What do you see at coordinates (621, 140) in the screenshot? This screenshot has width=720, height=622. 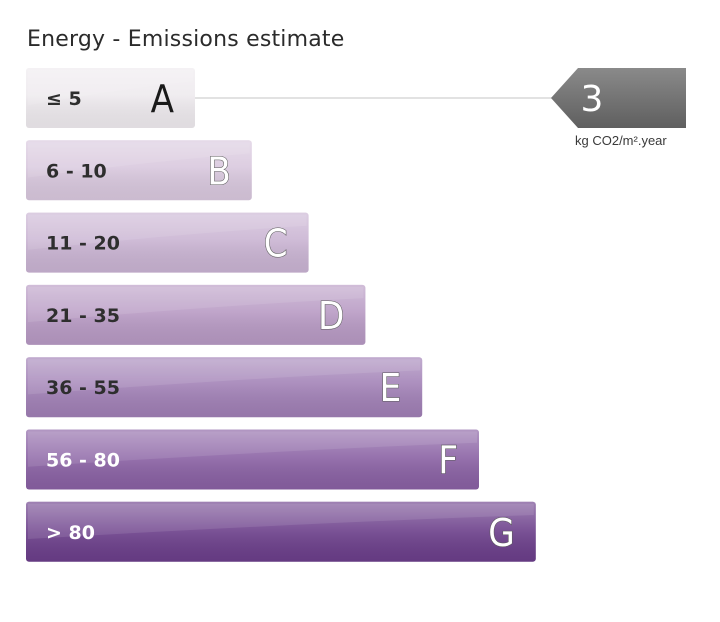 I see `unit-label: kg CO2/m².year` at bounding box center [621, 140].